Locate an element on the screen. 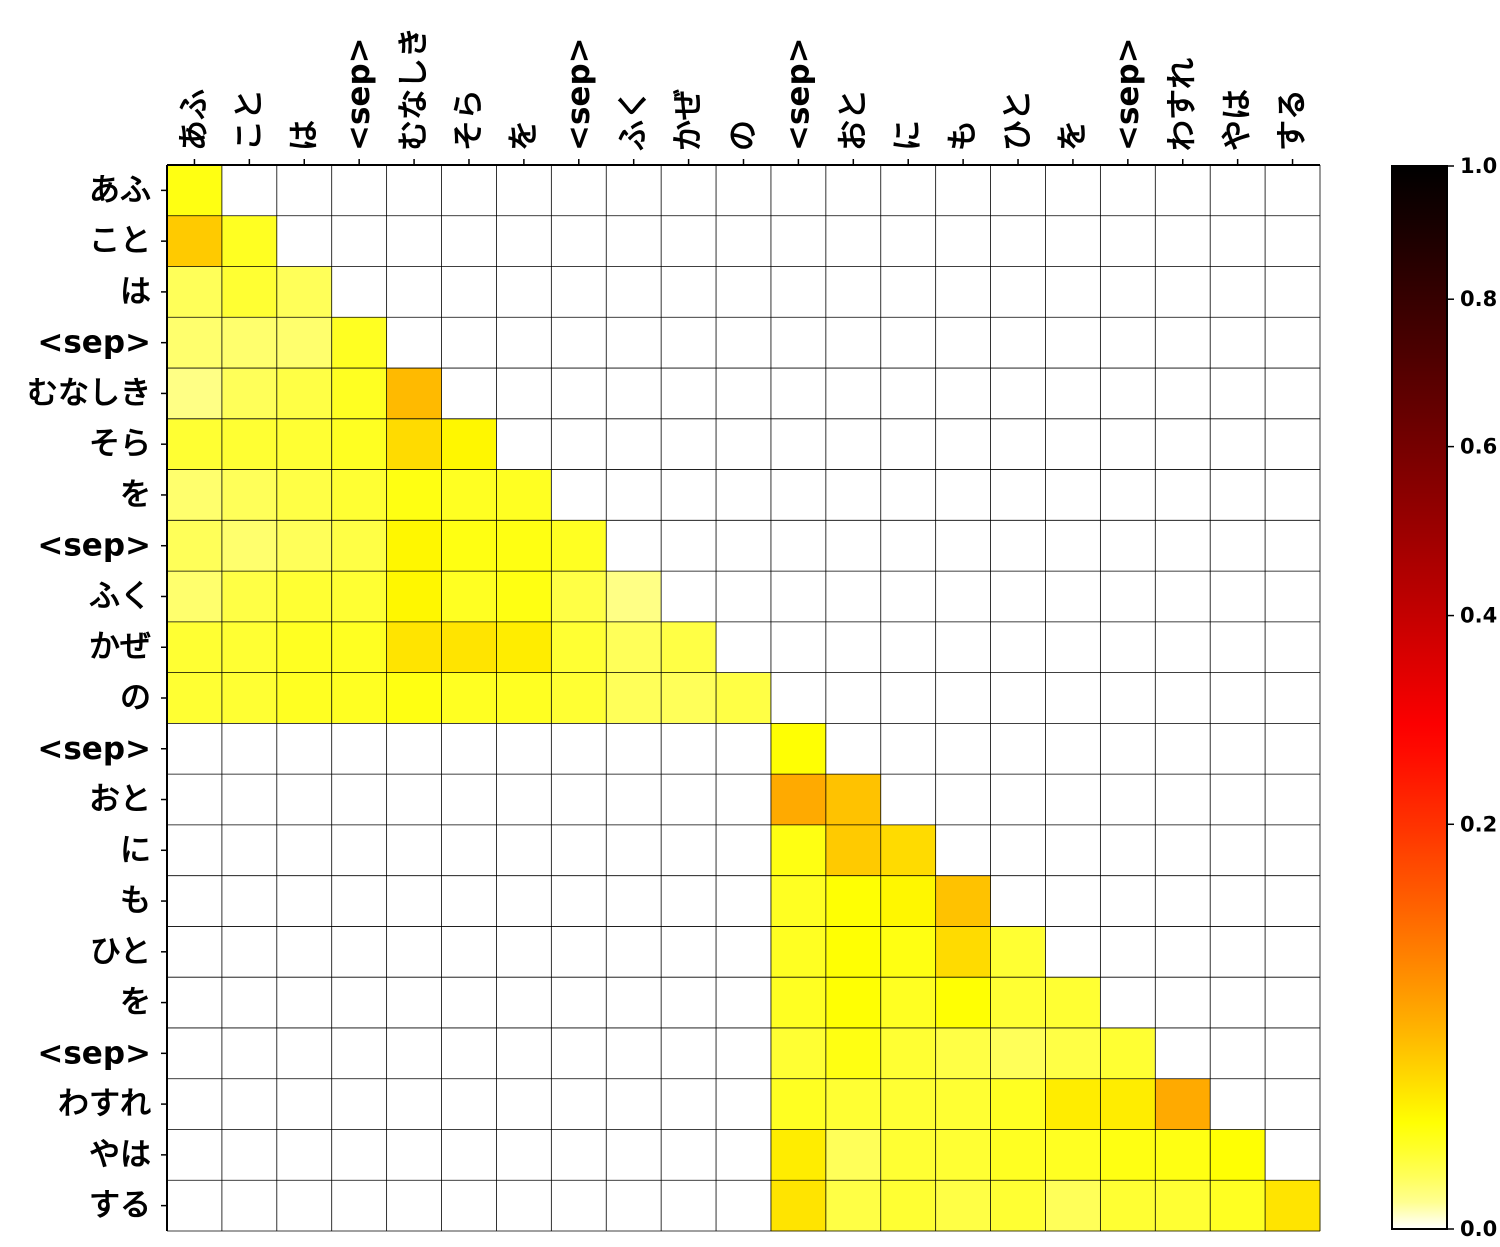 The height and width of the screenshot is (1247, 1500). y-tick-label: こと is located at coordinates (120, 241).